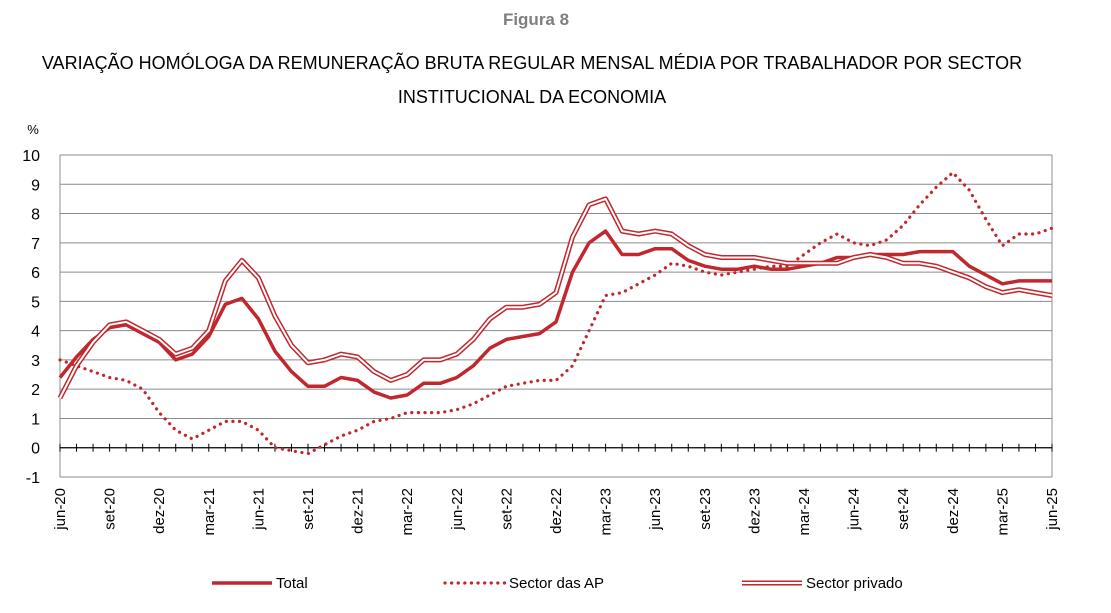 This screenshot has width=1111, height=613. Describe the element at coordinates (358, 511) in the screenshot. I see `x-tick-label: dez-21` at that location.